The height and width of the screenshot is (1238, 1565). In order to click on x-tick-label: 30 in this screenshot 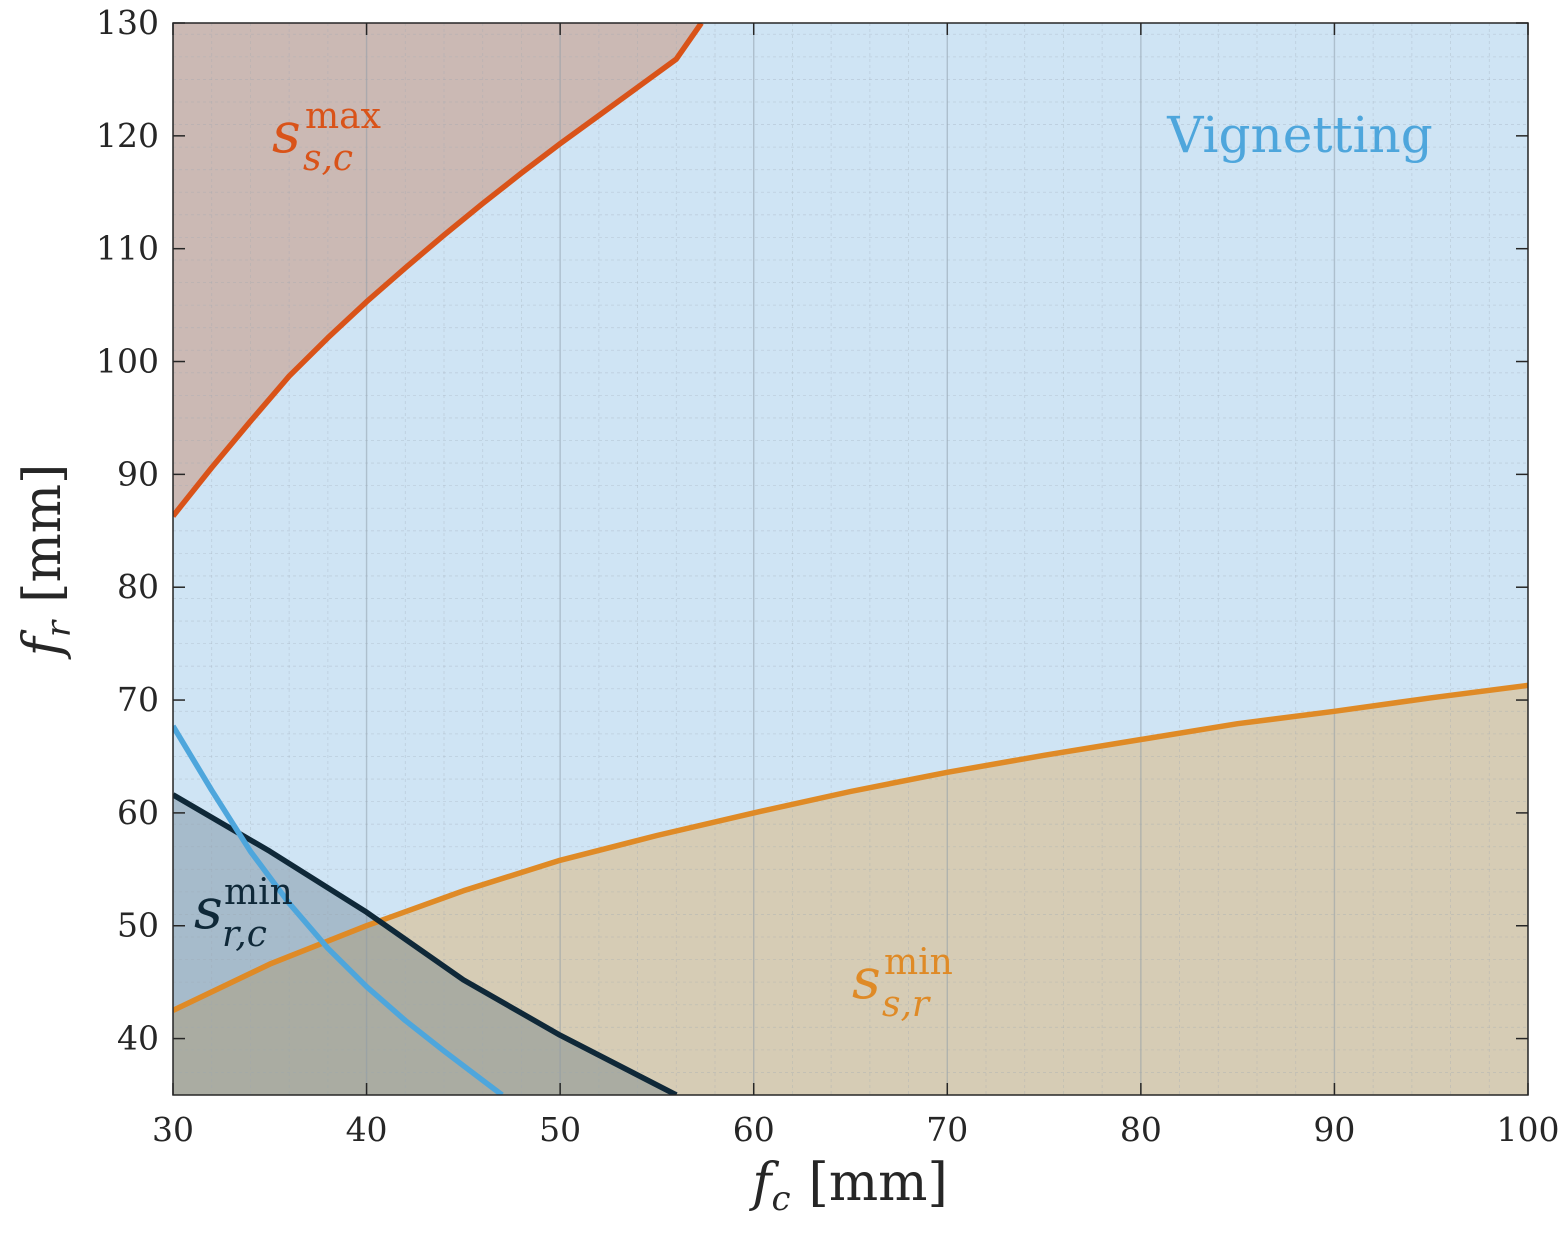, I will do `click(173, 1129)`.